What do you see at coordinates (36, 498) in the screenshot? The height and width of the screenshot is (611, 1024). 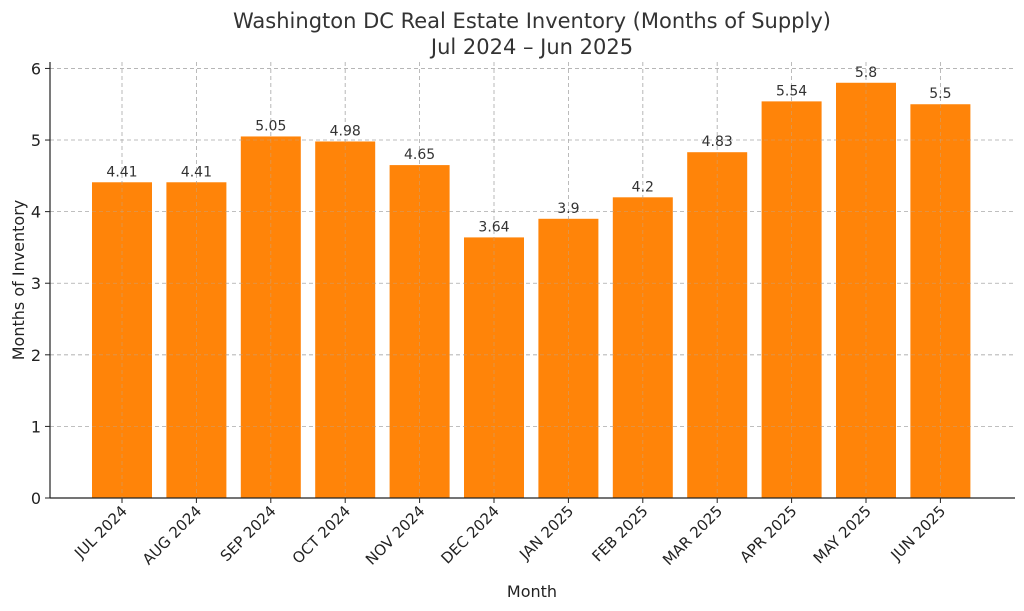 I see `y-tick-label: 0` at bounding box center [36, 498].